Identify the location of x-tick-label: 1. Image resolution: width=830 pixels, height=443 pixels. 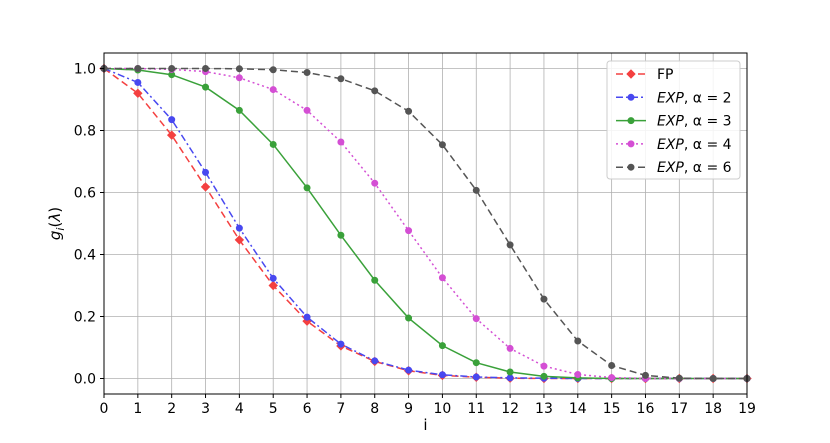
(137, 409).